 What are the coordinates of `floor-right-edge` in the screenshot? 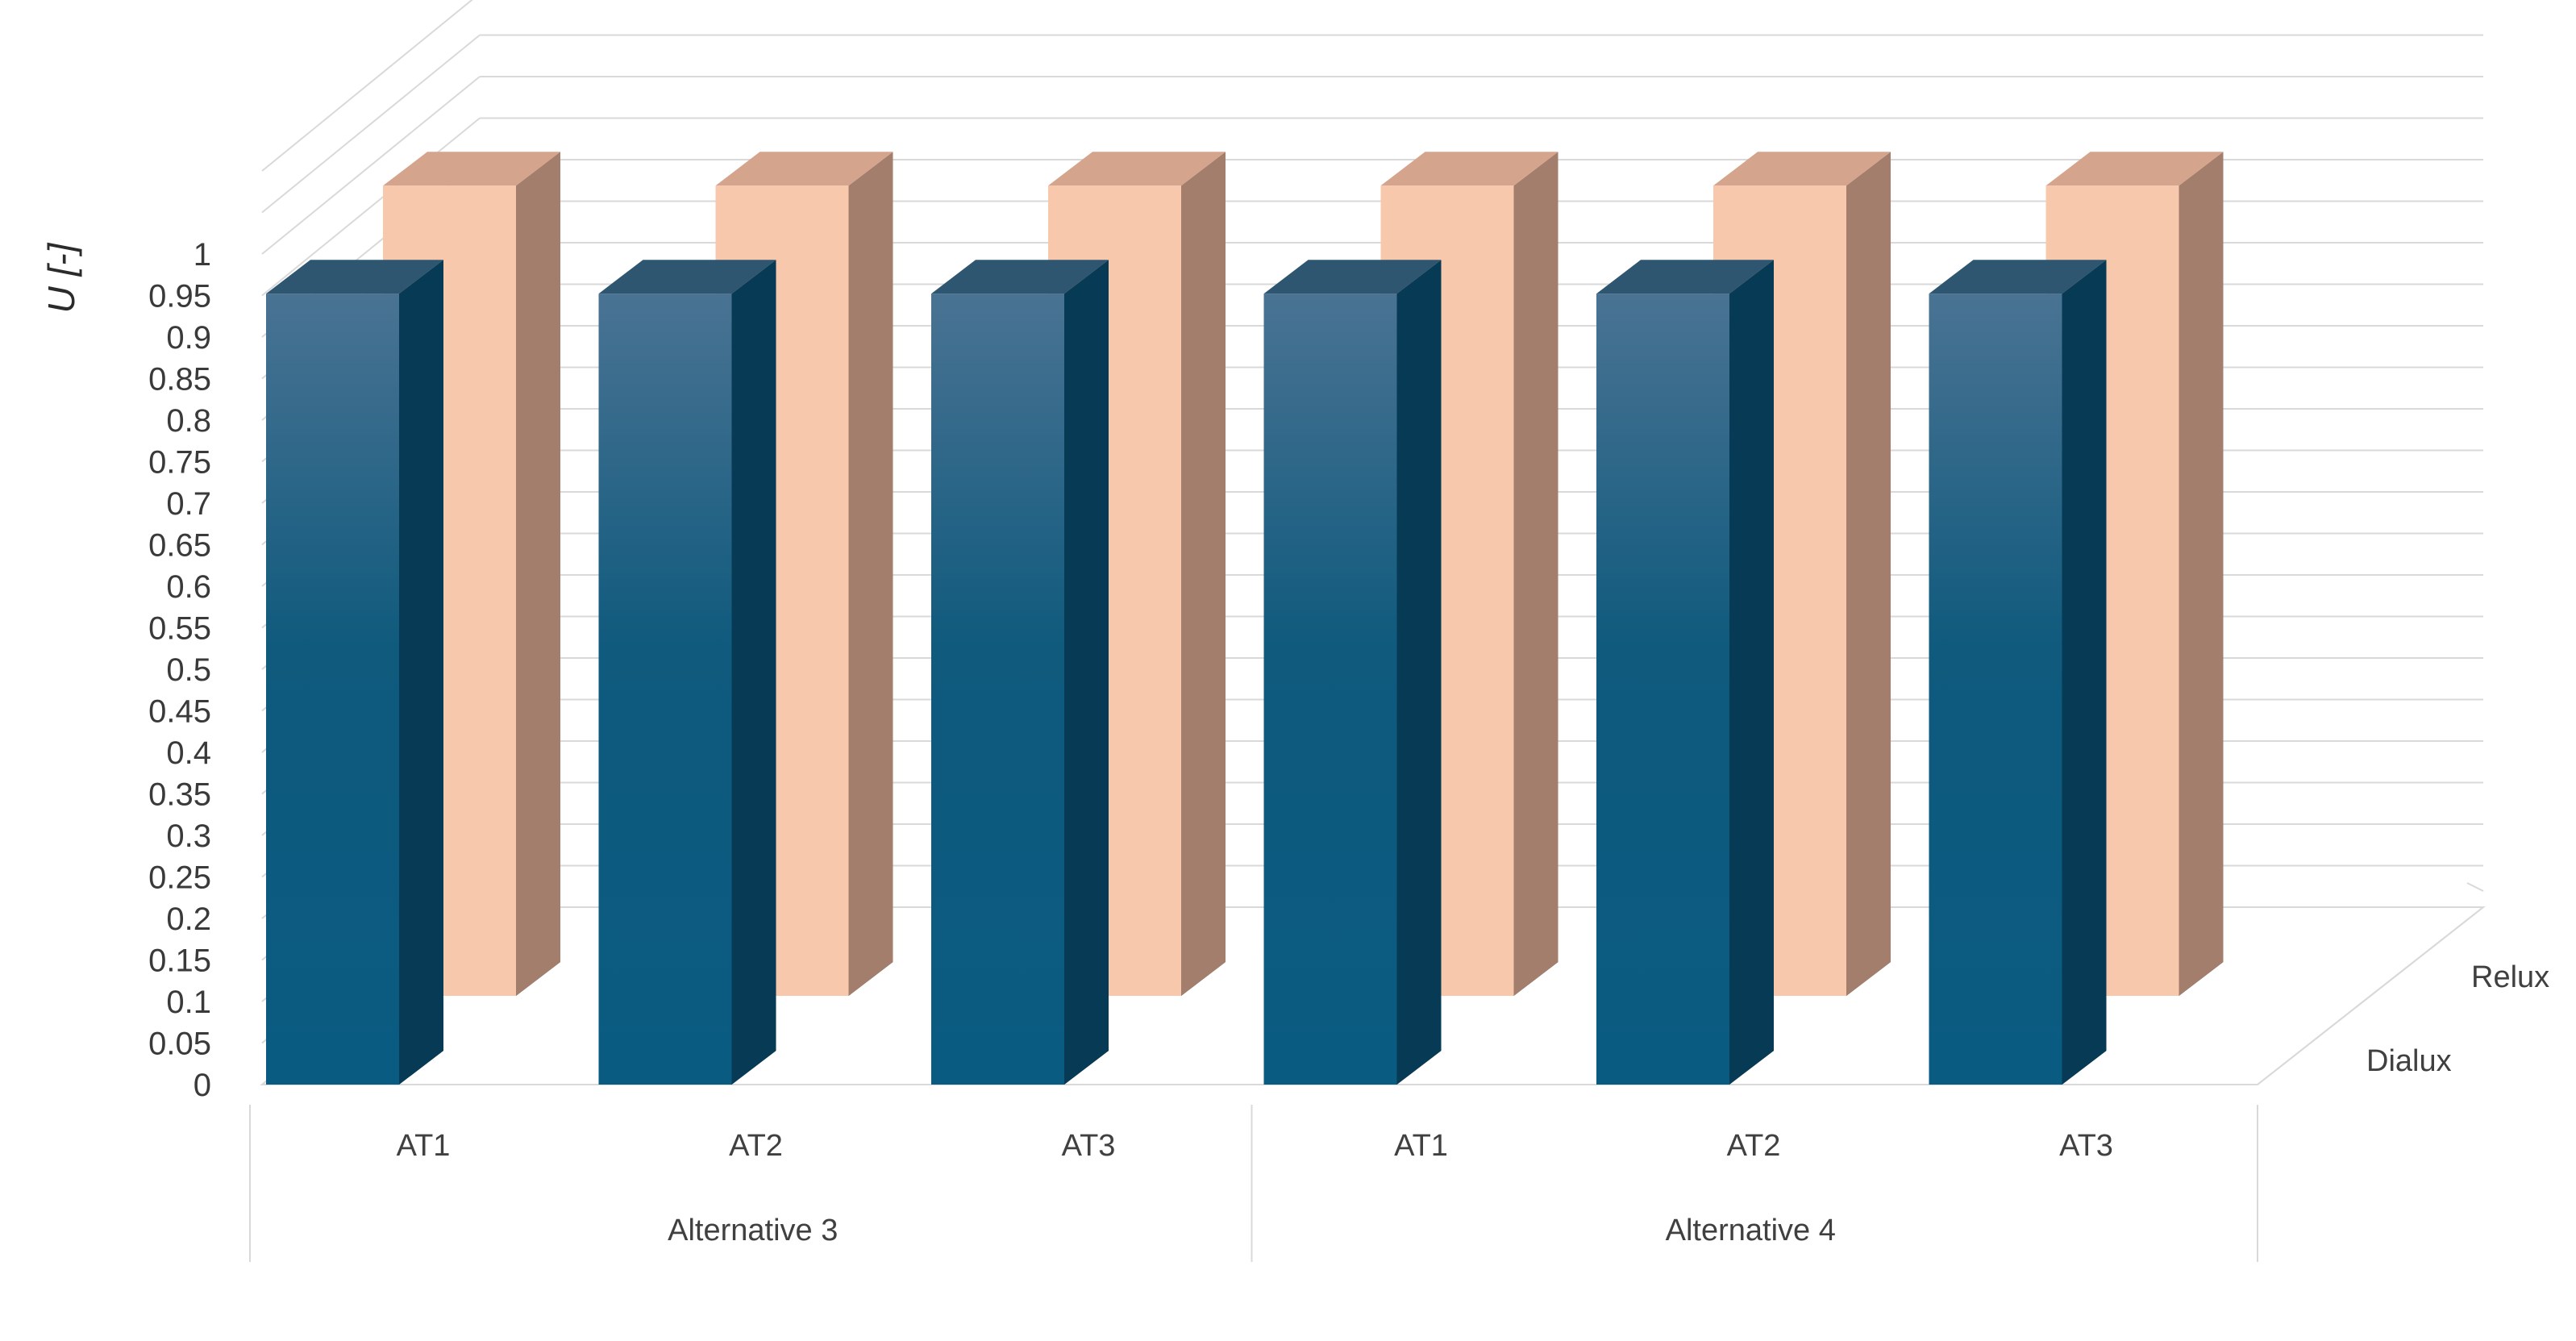 It's located at (2371, 995).